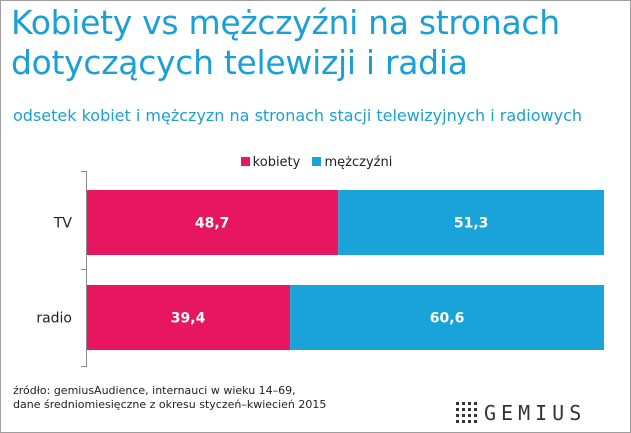  I want to click on bar-TV-mezczyzni, so click(471, 222).